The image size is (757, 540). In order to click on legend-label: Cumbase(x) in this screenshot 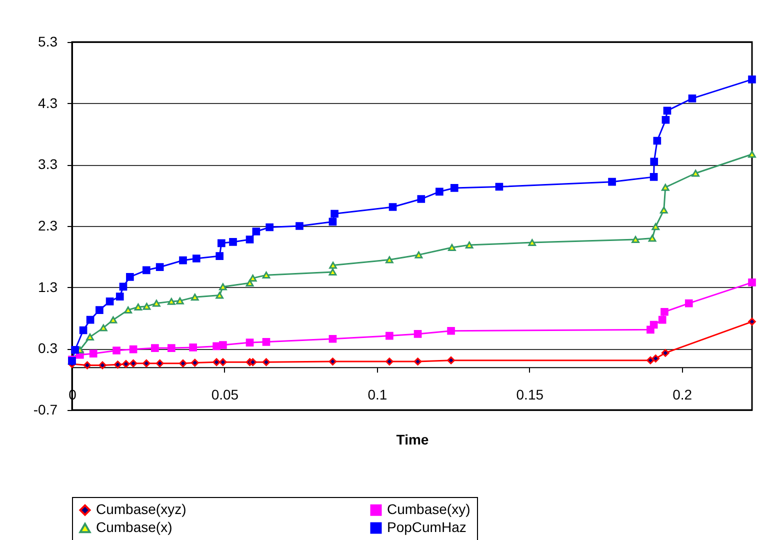, I will do `click(134, 527)`.